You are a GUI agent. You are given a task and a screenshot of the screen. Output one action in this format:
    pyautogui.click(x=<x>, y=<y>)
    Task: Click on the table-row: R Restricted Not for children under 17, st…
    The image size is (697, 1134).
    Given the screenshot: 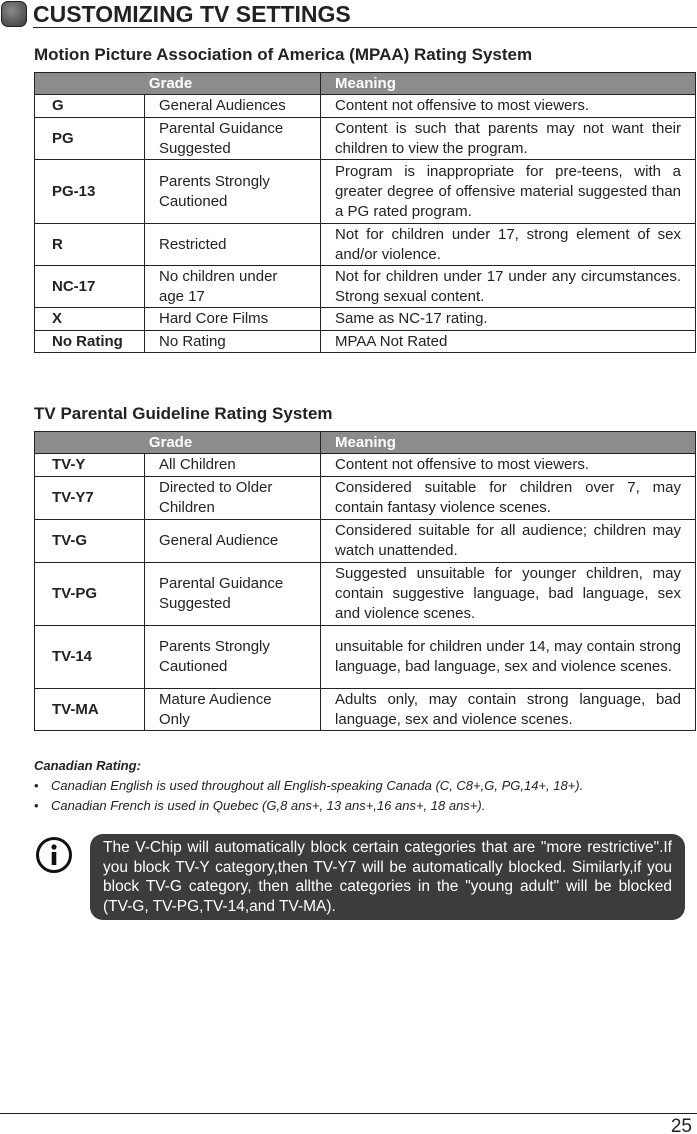 What is the action you would take?
    pyautogui.click(x=365, y=244)
    